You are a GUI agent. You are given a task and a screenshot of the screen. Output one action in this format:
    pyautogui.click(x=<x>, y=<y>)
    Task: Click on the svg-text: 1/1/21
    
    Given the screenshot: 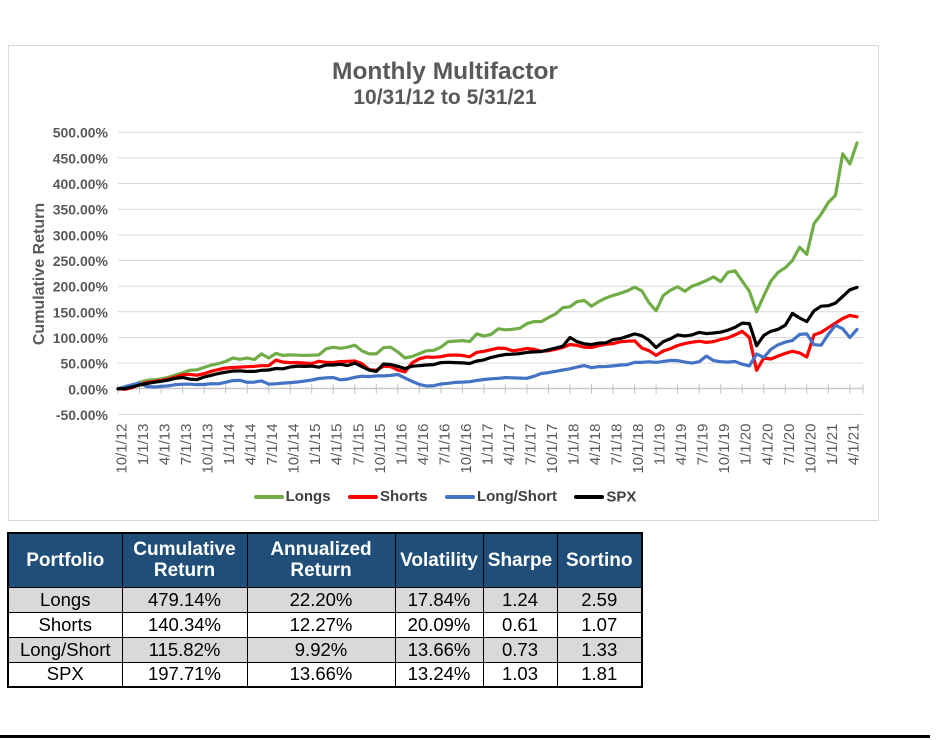 What is the action you would take?
    pyautogui.click(x=832, y=445)
    